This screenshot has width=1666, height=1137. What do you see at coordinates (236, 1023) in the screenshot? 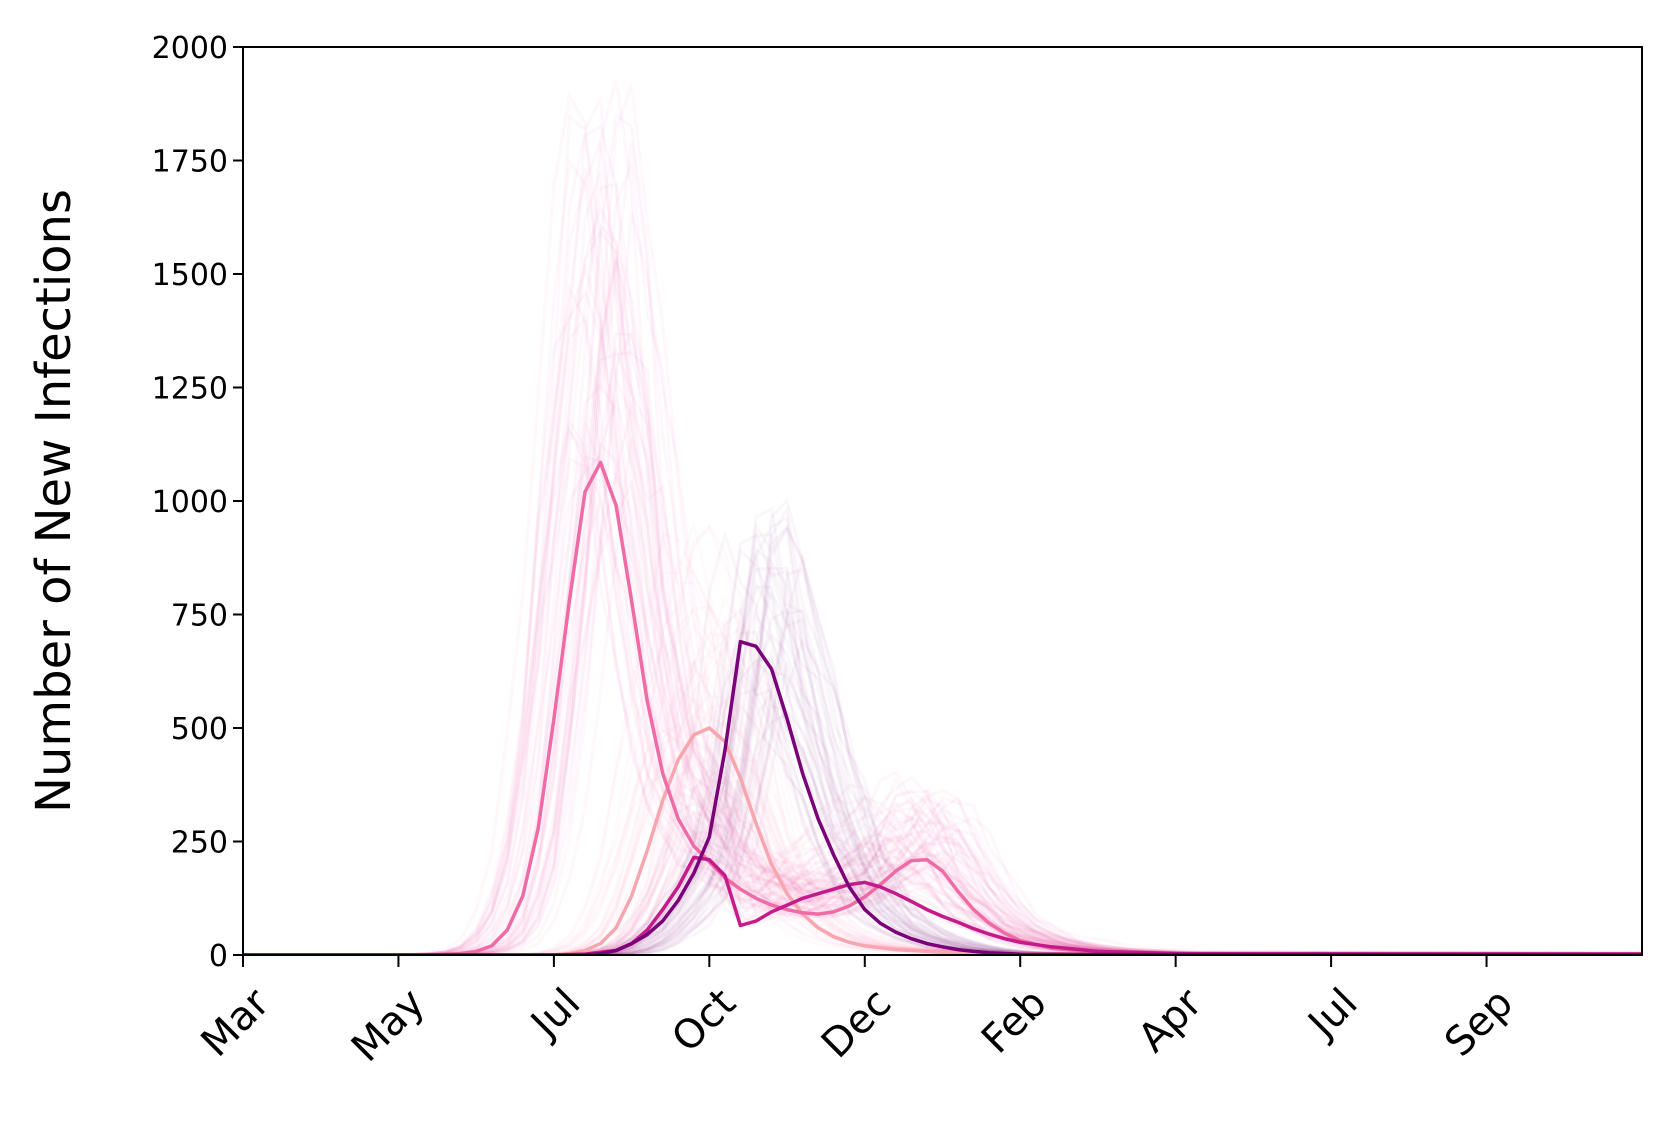
I see `x-tick-label-0: Mar` at bounding box center [236, 1023].